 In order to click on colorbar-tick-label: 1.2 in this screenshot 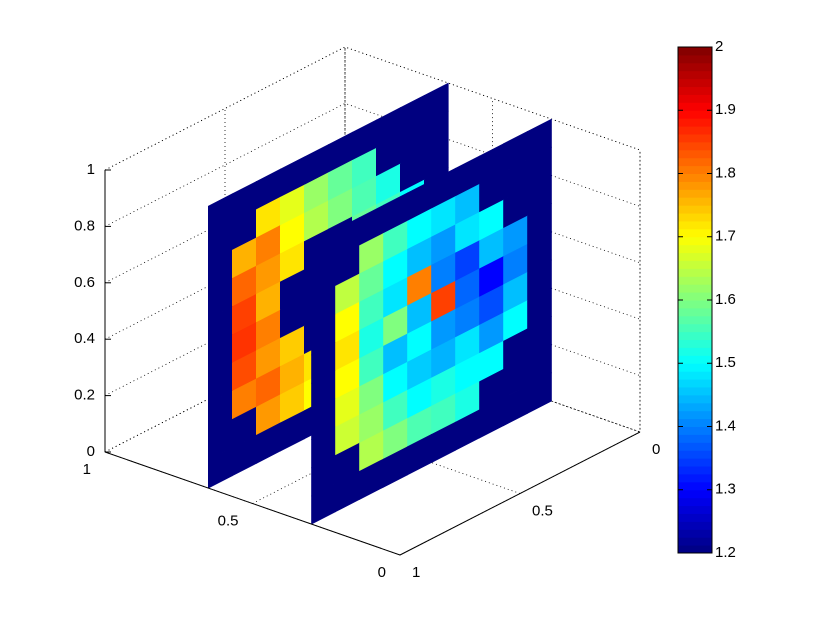, I will do `click(725, 552)`.